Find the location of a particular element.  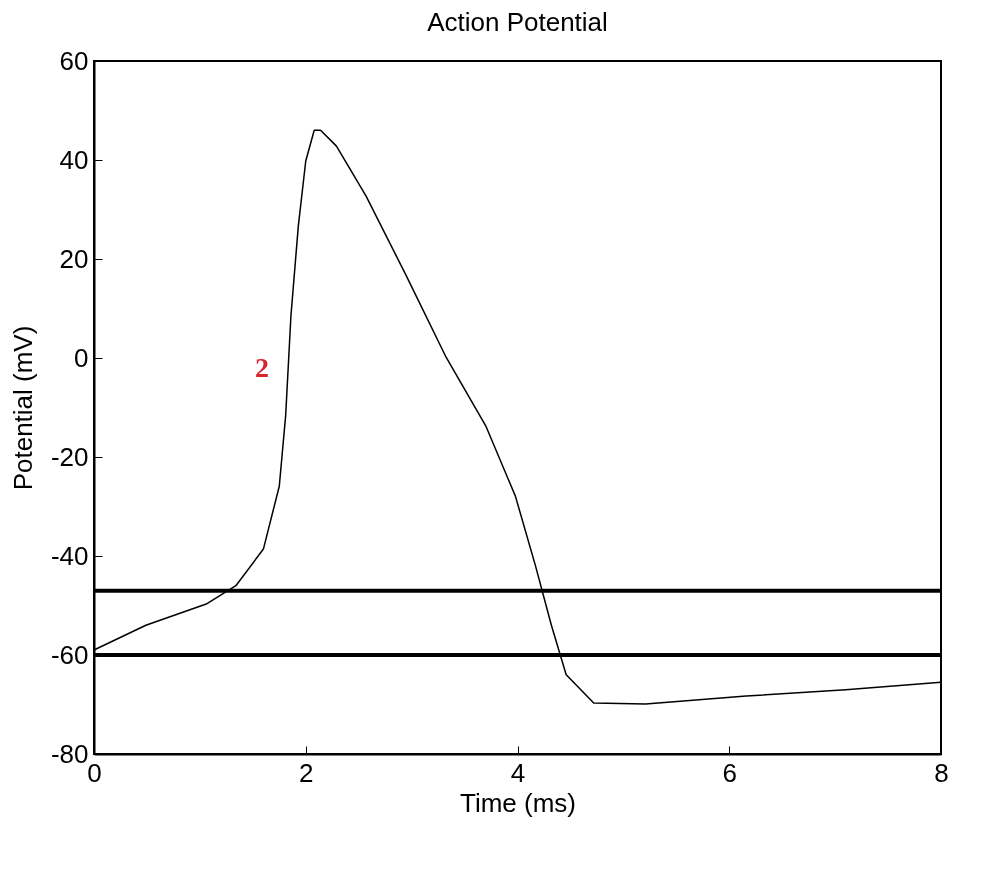

y-tick-label: -40 is located at coordinates (69, 555).